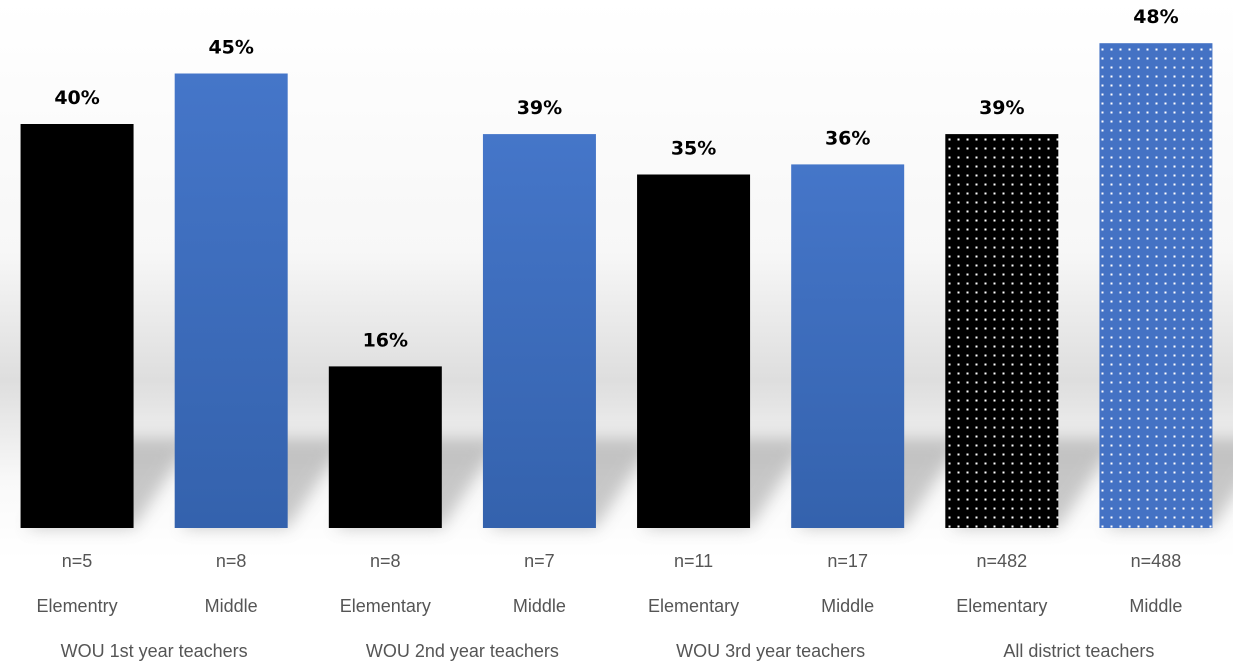  I want to click on value-label: 48%, so click(1155, 17).